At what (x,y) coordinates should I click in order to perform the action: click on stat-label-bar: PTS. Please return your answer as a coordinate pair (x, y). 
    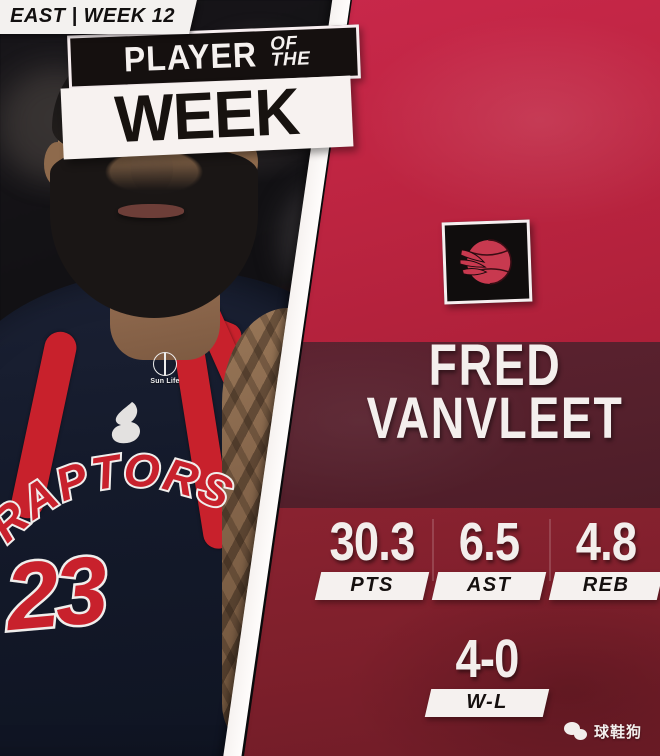
    Looking at the image, I should click on (372, 586).